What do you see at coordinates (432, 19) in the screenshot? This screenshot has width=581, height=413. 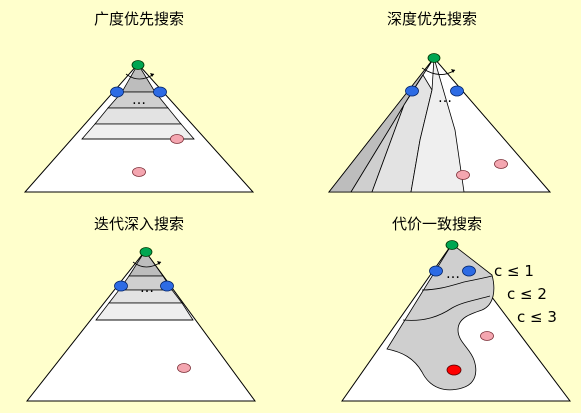 I see `panel-title-dfs: 深度优先搜索` at bounding box center [432, 19].